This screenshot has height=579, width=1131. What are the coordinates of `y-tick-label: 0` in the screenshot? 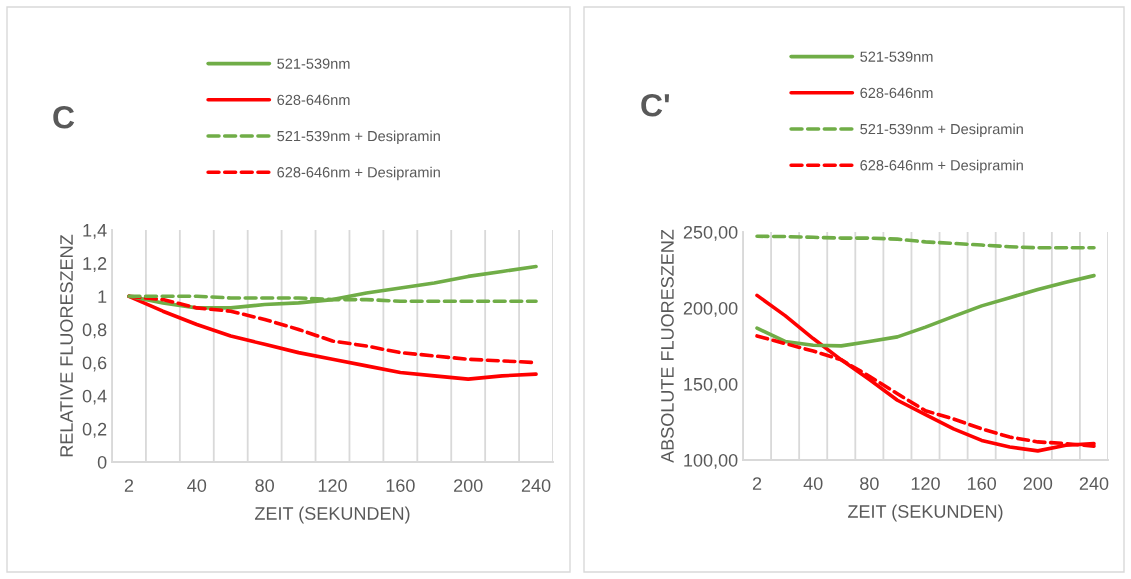 It's located at (102, 462).